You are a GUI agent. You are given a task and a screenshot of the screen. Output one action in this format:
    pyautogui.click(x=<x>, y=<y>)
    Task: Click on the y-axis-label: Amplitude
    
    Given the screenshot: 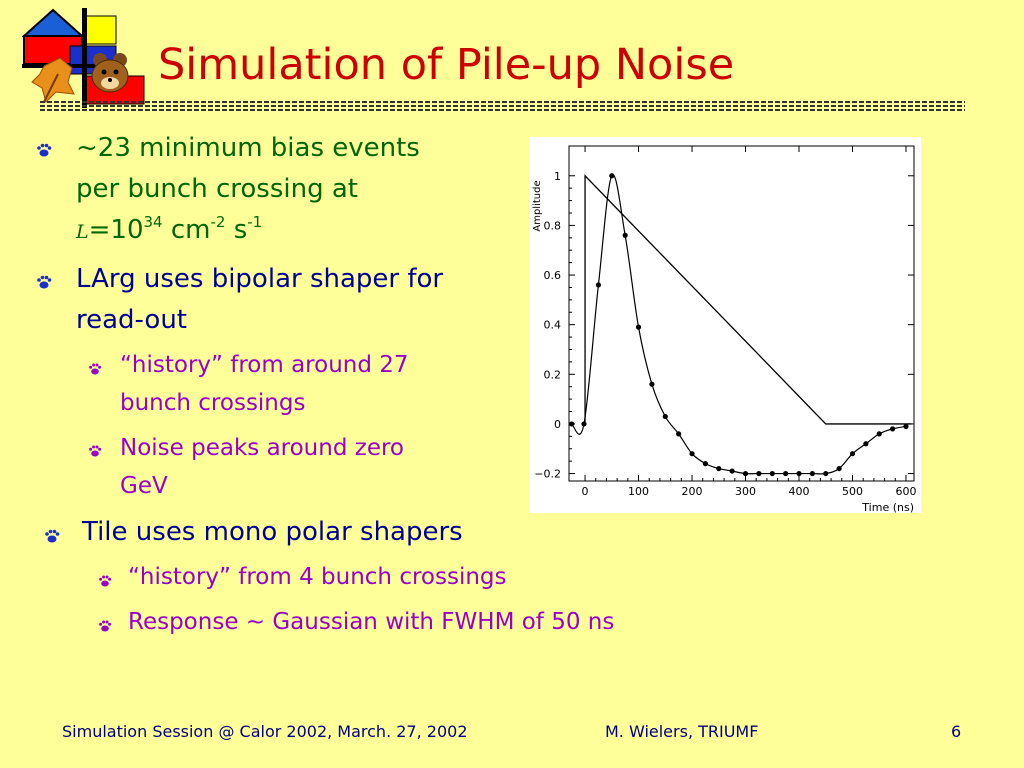 What is the action you would take?
    pyautogui.click(x=537, y=205)
    